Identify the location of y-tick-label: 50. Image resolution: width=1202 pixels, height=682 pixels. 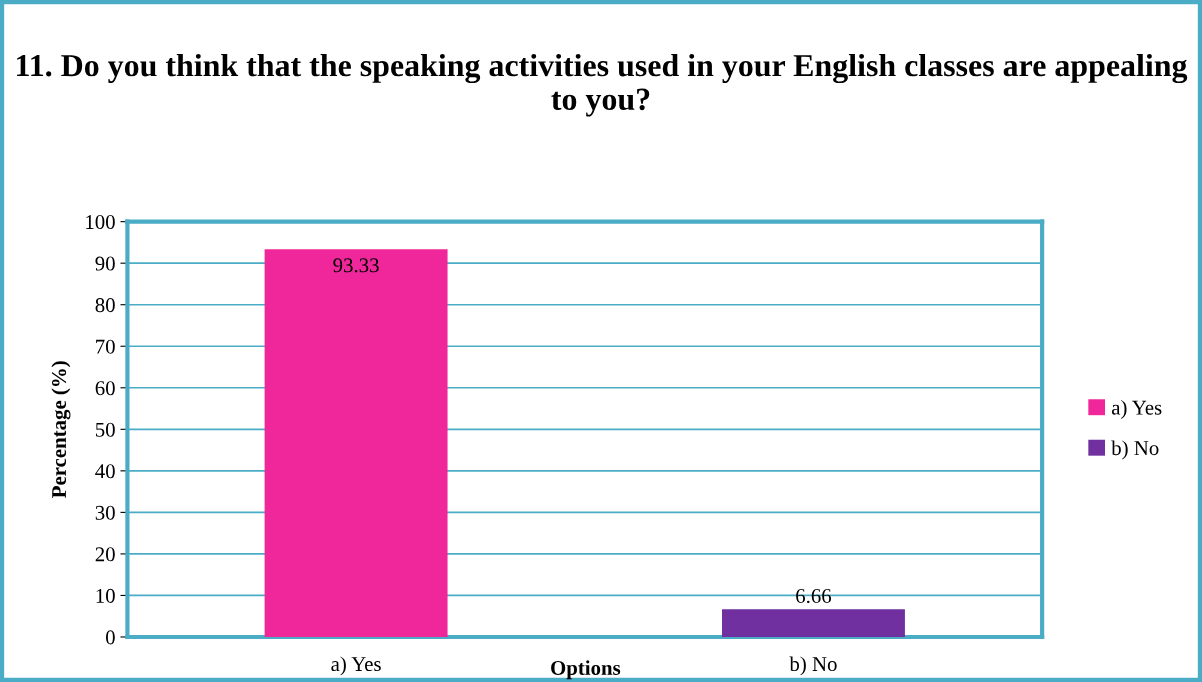
(105, 429).